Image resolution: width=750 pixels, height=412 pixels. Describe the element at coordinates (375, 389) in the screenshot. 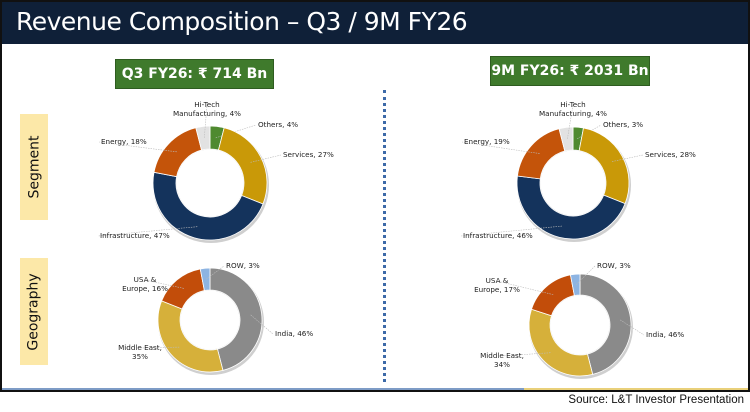

I see `bottom-rule` at that location.